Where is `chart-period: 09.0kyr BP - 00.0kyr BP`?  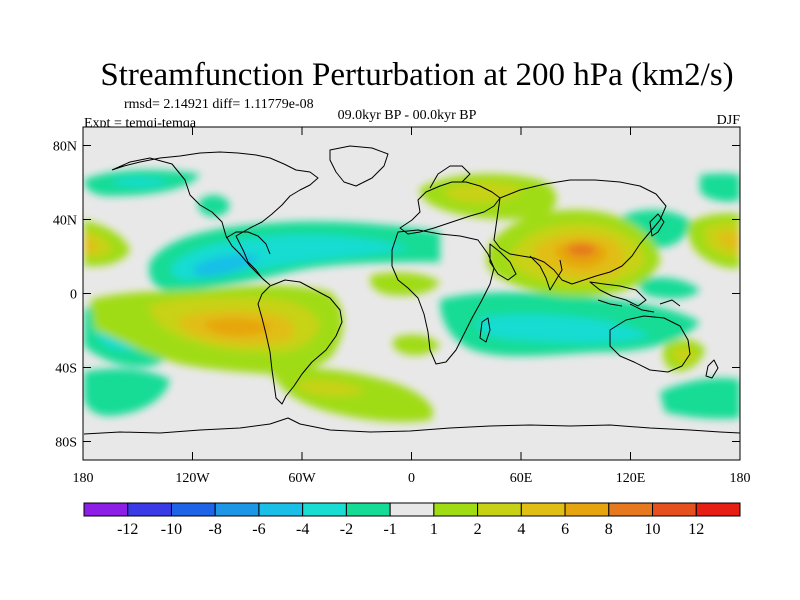
chart-period: 09.0kyr BP - 00.0kyr BP is located at coordinates (407, 115).